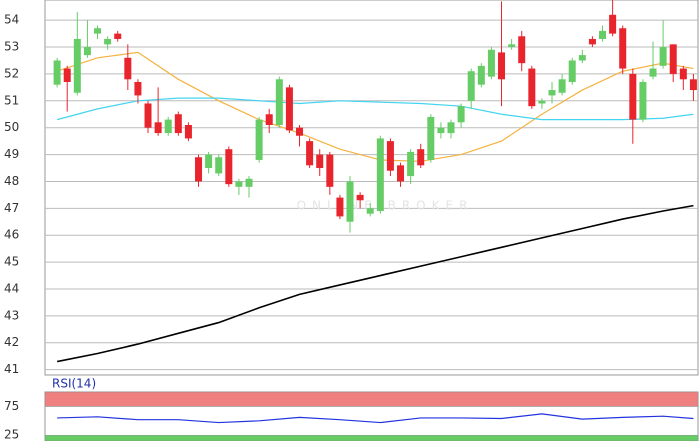 Image resolution: width=700 pixels, height=441 pixels. What do you see at coordinates (11, 406) in the screenshot?
I see `y-tick-label: 75` at bounding box center [11, 406].